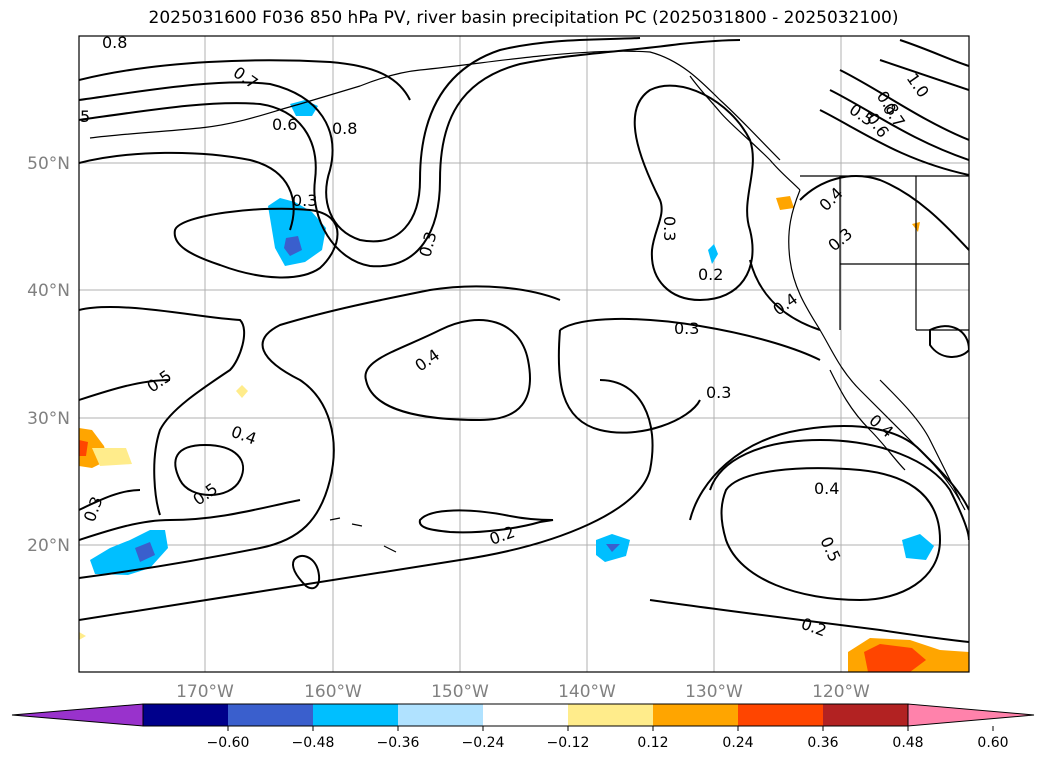 This screenshot has width=1047, height=765. I want to click on lon-label: 140°W, so click(587, 692).